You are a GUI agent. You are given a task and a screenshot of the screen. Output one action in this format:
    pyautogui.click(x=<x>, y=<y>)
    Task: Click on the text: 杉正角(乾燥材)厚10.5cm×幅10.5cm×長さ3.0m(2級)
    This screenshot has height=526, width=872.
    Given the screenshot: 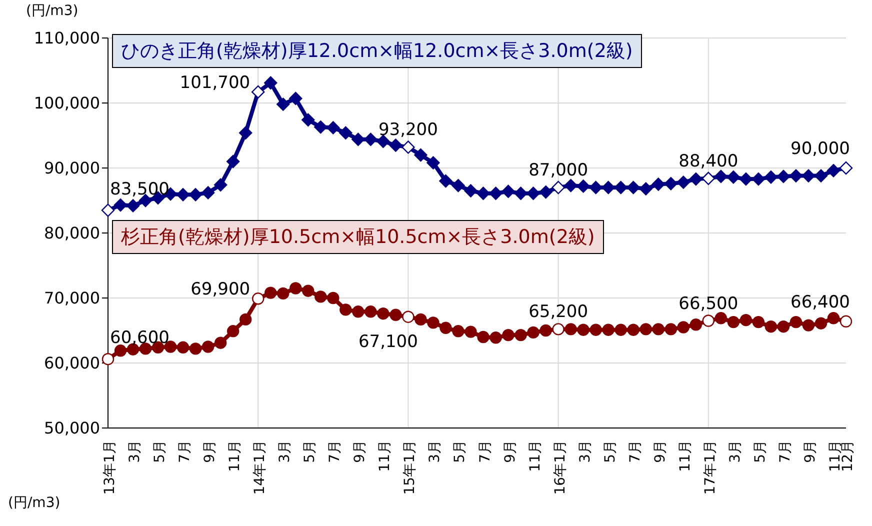 What is the action you would take?
    pyautogui.click(x=358, y=237)
    